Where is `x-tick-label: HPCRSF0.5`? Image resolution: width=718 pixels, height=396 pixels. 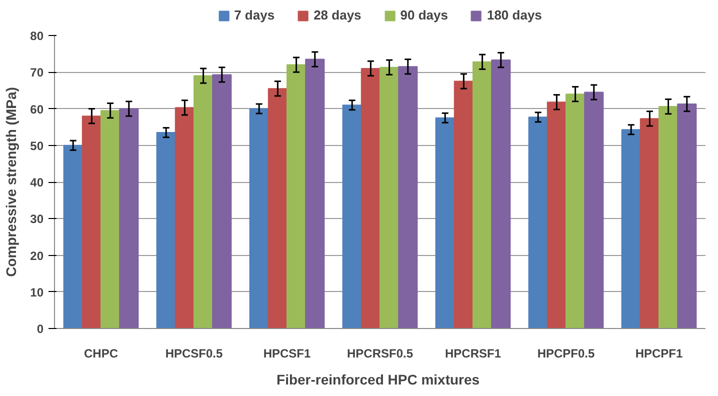 x-tick-label: HPCRSF0.5 is located at coordinates (380, 353).